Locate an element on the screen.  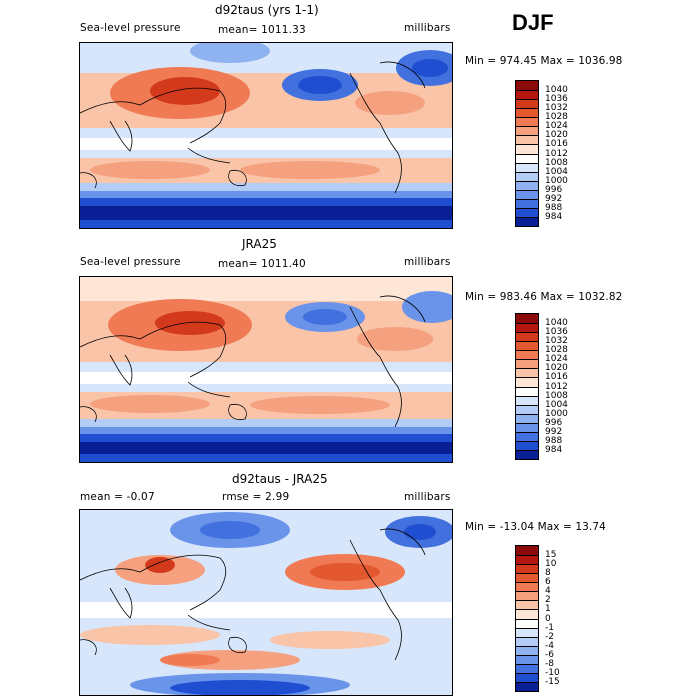
panel-1-mean: mean= 1011.33 is located at coordinates (262, 30).